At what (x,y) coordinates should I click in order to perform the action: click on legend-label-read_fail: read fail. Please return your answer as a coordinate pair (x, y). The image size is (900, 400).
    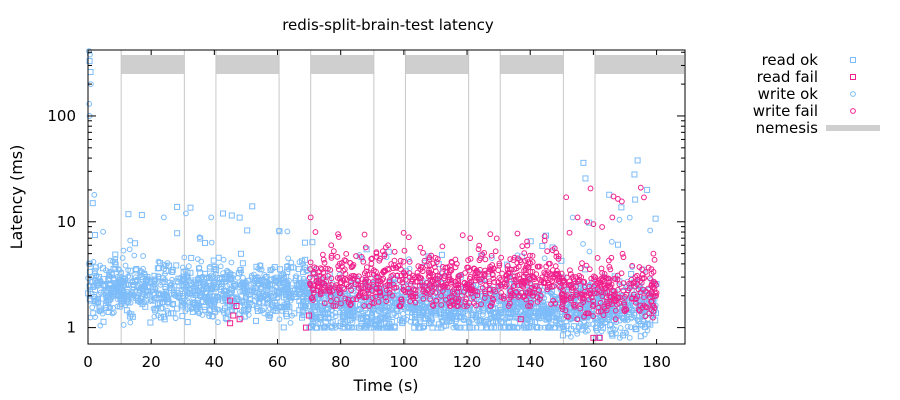
    Looking at the image, I should click on (787, 77).